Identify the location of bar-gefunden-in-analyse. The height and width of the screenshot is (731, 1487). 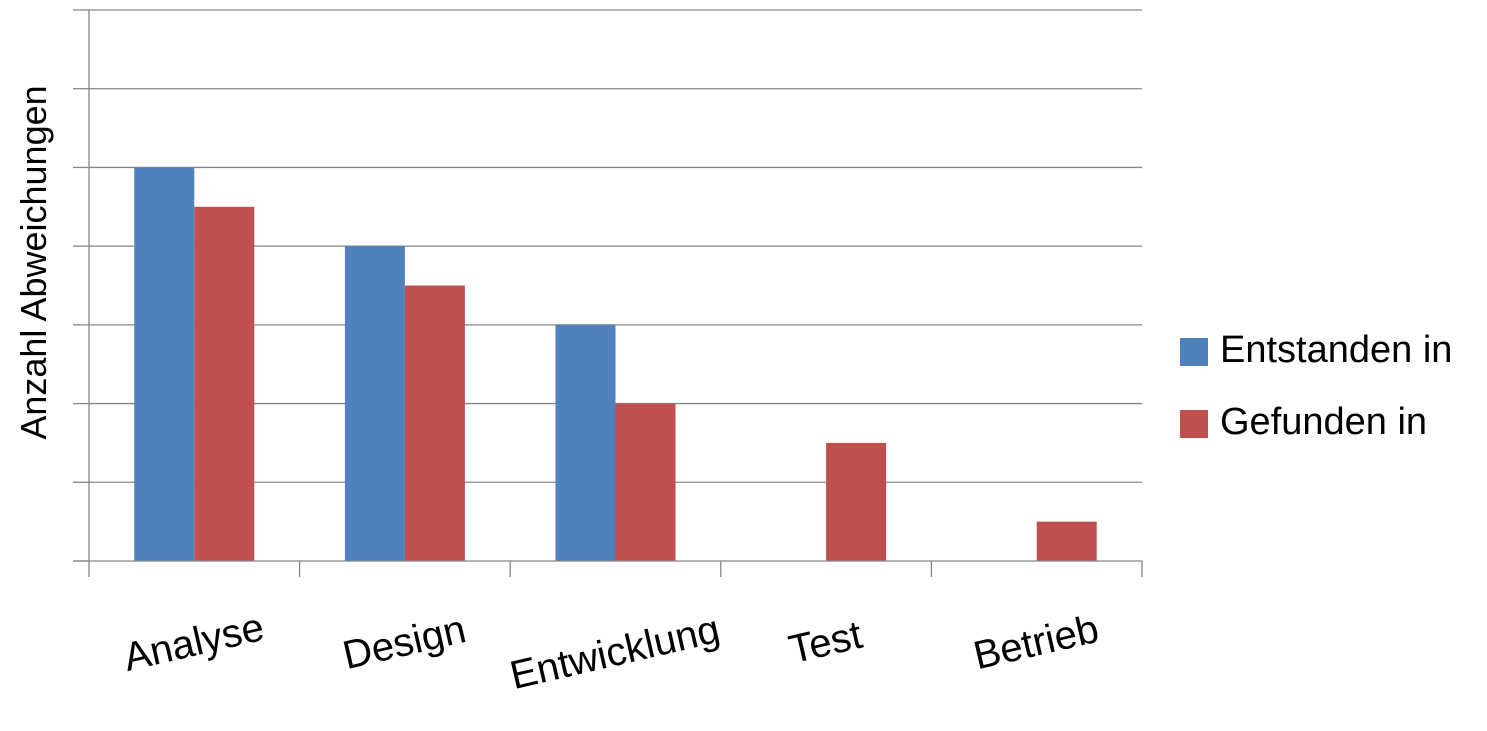
(224, 384).